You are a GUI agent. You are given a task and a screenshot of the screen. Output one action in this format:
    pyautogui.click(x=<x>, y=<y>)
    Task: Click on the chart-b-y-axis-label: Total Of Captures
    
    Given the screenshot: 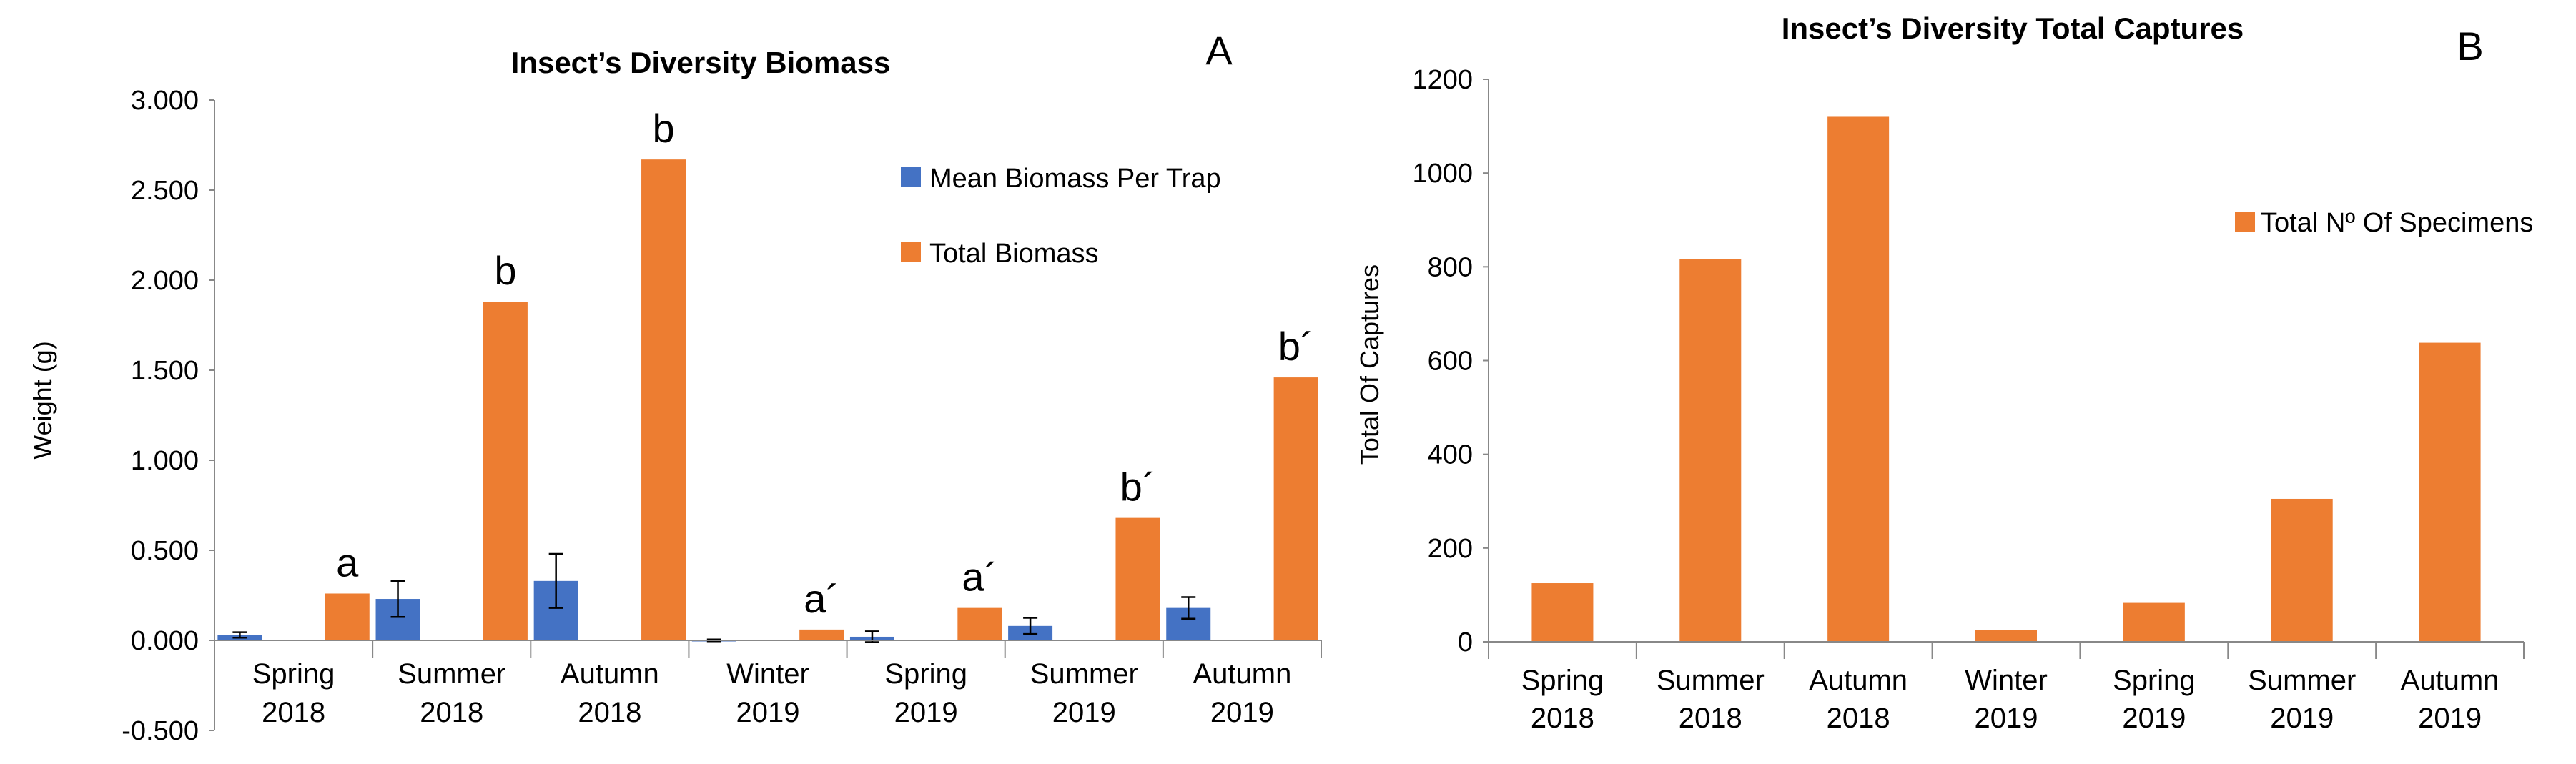 What is the action you would take?
    pyautogui.click(x=1369, y=364)
    